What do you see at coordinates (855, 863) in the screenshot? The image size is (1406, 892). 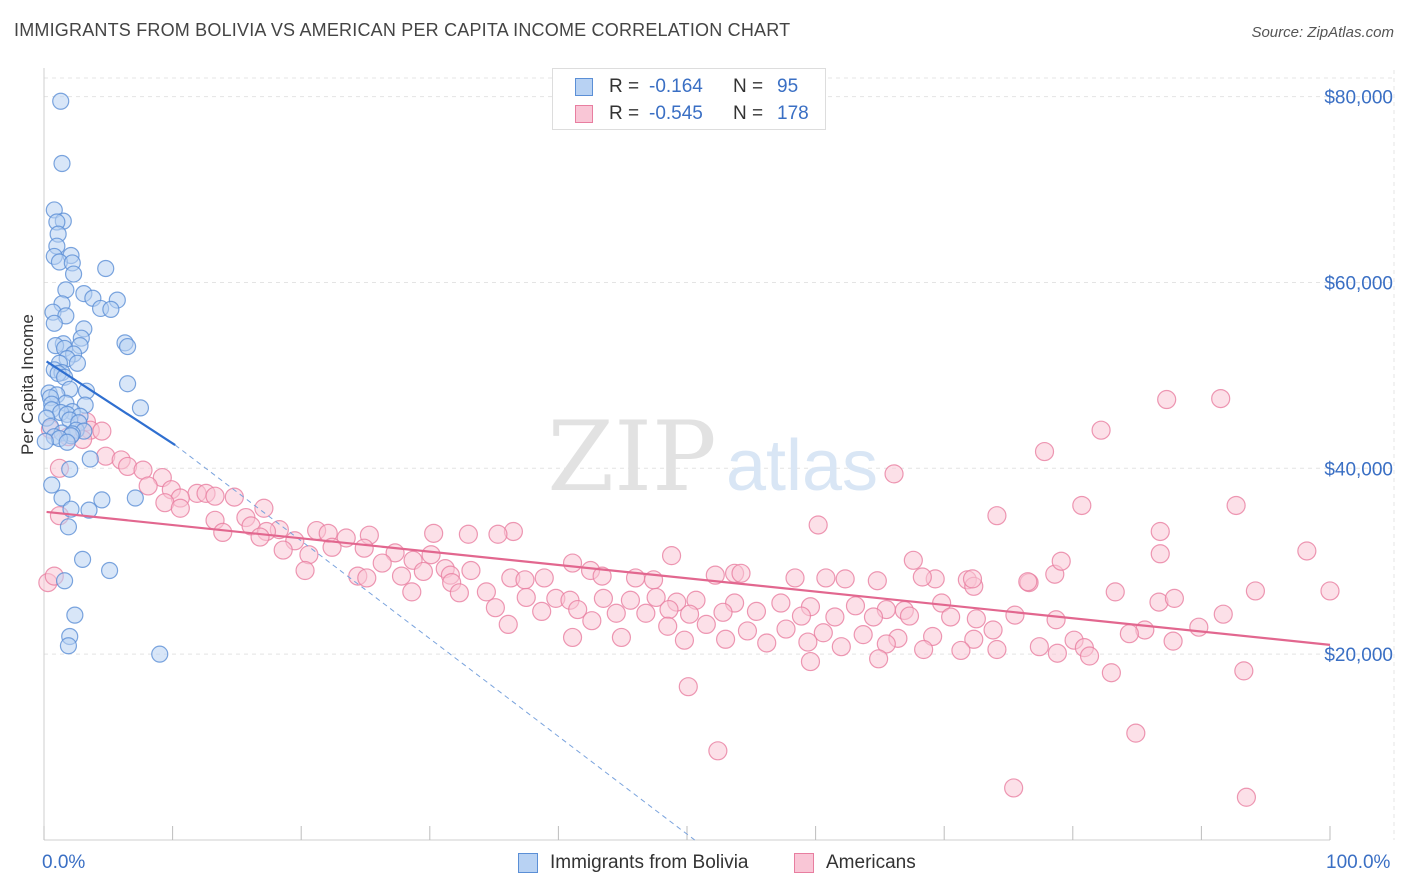 I see `legend-item-americans: Americans` at bounding box center [855, 863].